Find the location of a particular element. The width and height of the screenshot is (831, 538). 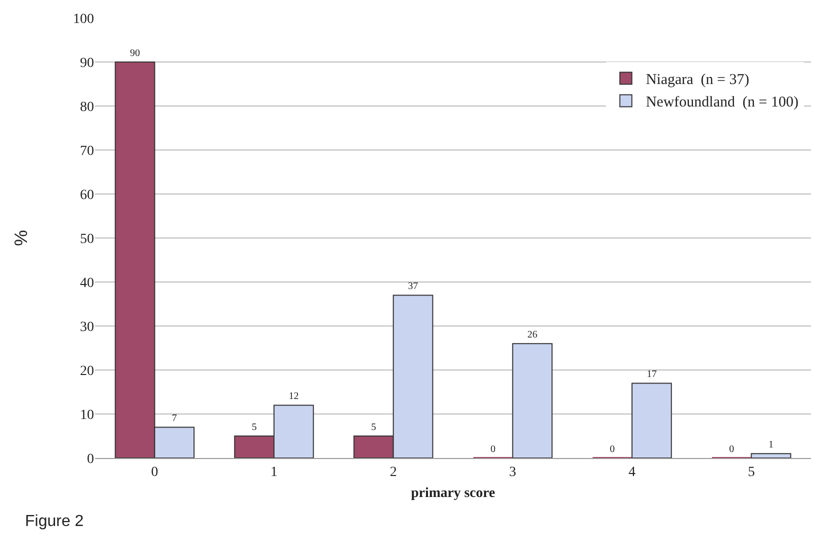

data-label: 12 is located at coordinates (293, 396).